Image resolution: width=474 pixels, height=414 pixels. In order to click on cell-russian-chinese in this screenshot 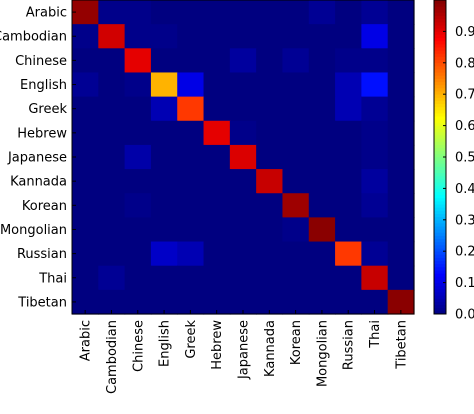, I will do `click(138, 254)`.